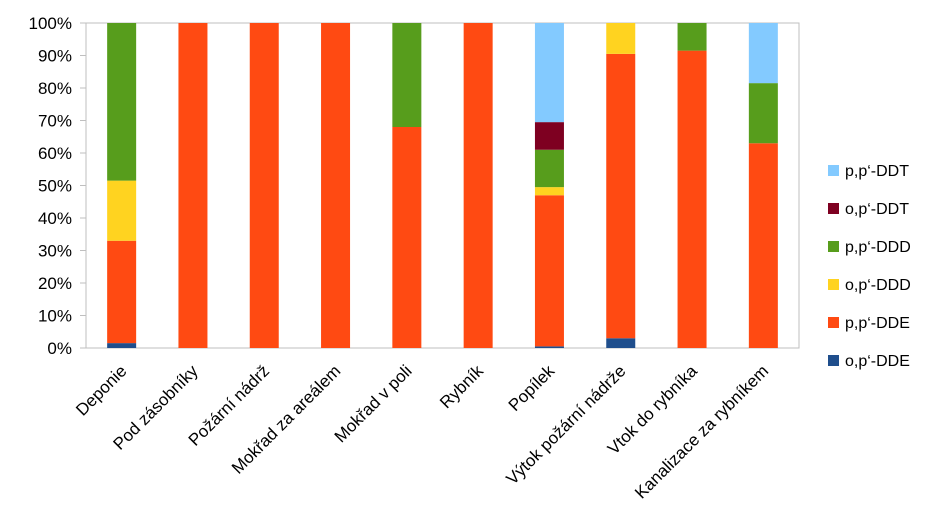 The image size is (944, 532). Describe the element at coordinates (877, 209) in the screenshot. I see `legend-label: o,p‘-DDT` at that location.